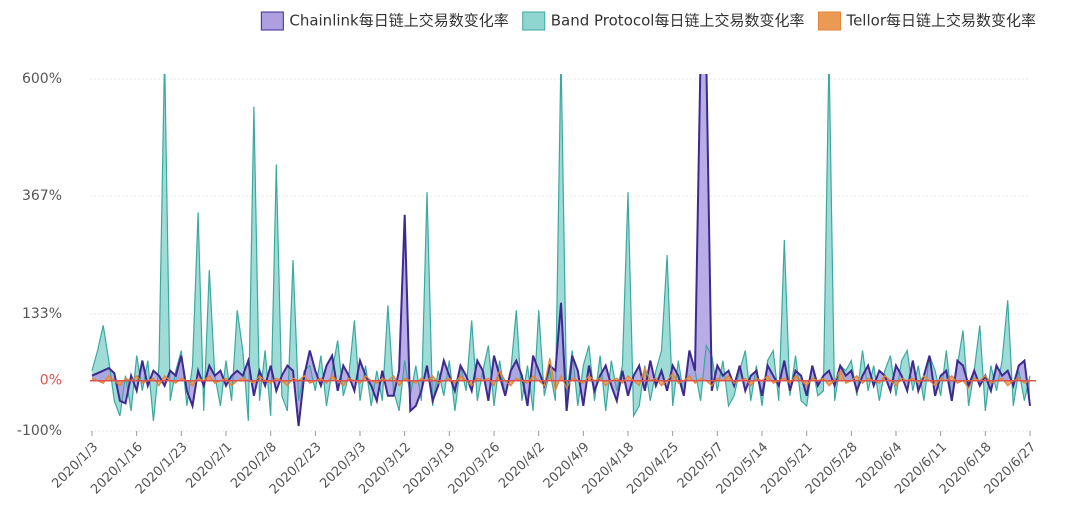 The image size is (1080, 526). Describe the element at coordinates (522, 466) in the screenshot. I see `x-tick-label: 2020/4/2` at that location.